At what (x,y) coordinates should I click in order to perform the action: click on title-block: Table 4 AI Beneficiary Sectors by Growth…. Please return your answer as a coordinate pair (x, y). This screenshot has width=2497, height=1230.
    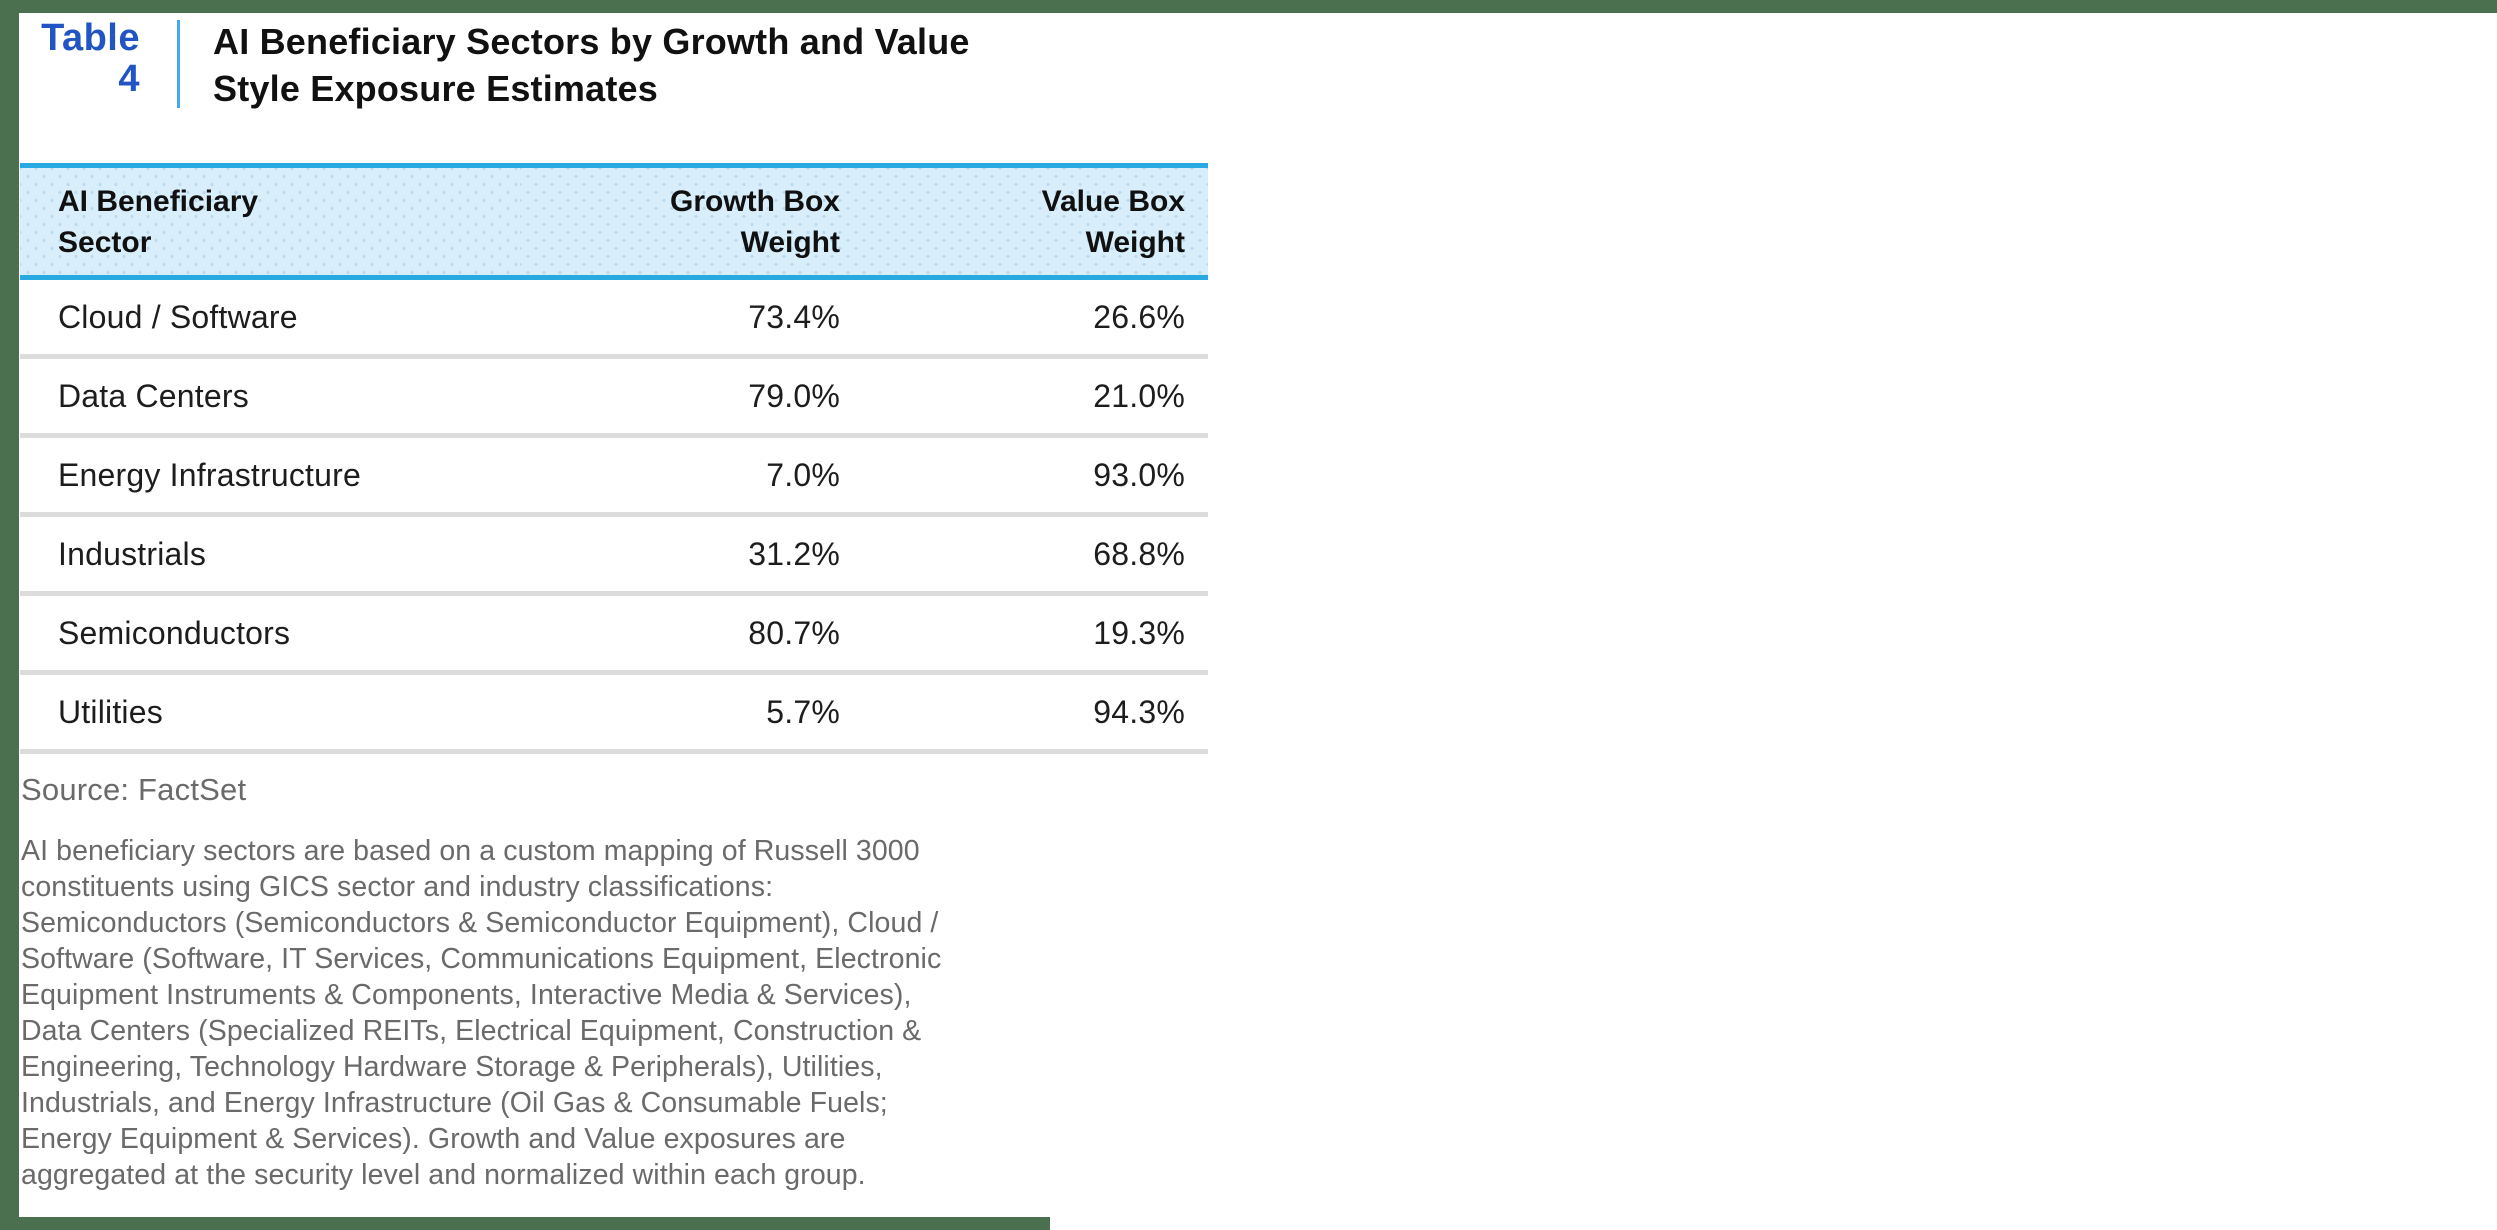
    Looking at the image, I should click on (498, 65).